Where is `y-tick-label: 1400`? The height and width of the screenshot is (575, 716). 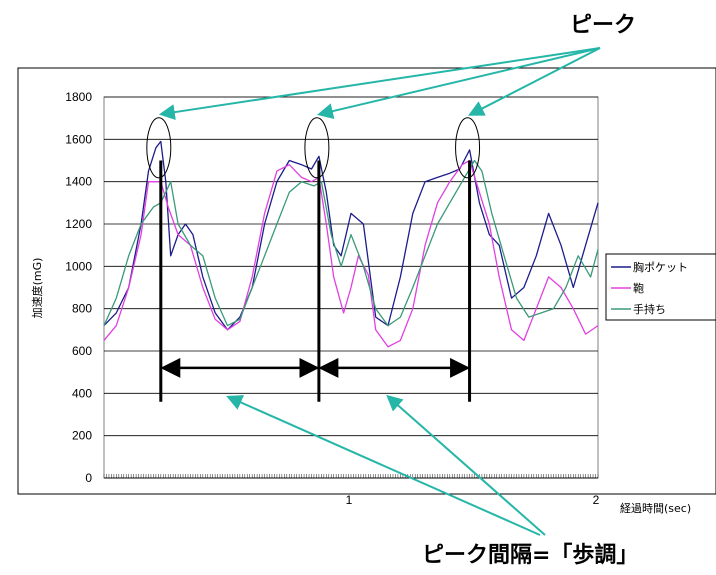 y-tick-label: 1400 is located at coordinates (78, 182).